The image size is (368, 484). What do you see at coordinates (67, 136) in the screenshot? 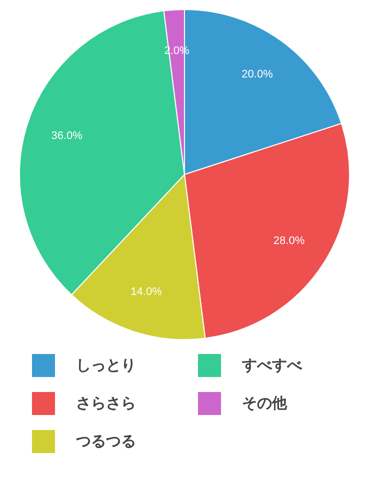
I see `data-label: 36.0%` at bounding box center [67, 136].